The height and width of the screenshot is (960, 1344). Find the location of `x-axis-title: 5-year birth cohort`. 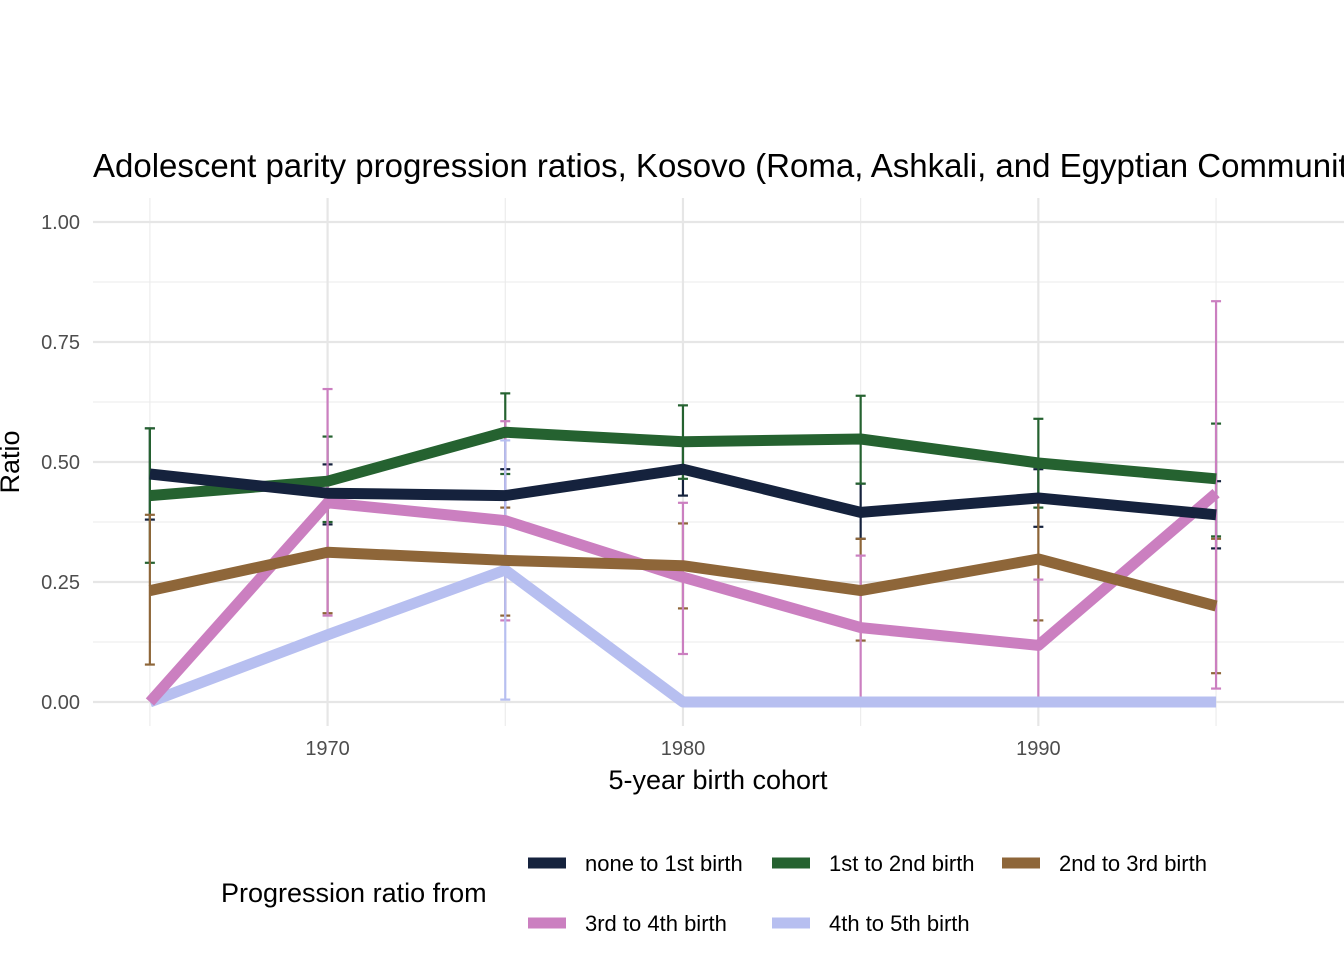

x-axis-title: 5-year birth cohort is located at coordinates (718, 780).